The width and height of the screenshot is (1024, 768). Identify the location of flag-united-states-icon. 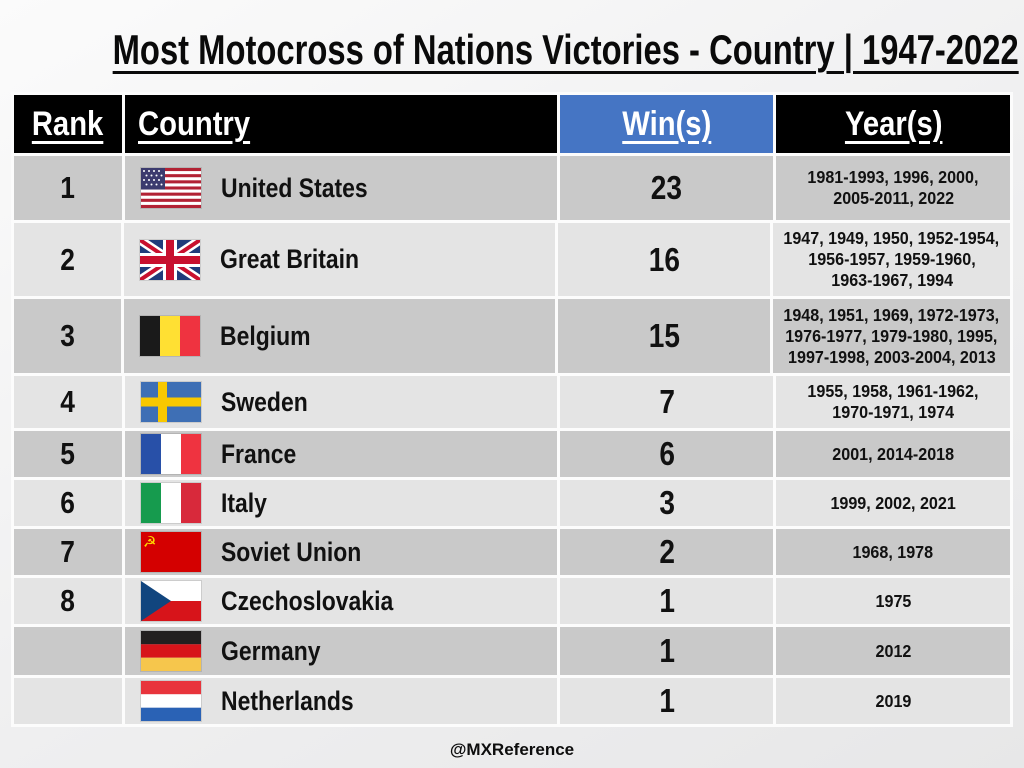
(170, 188).